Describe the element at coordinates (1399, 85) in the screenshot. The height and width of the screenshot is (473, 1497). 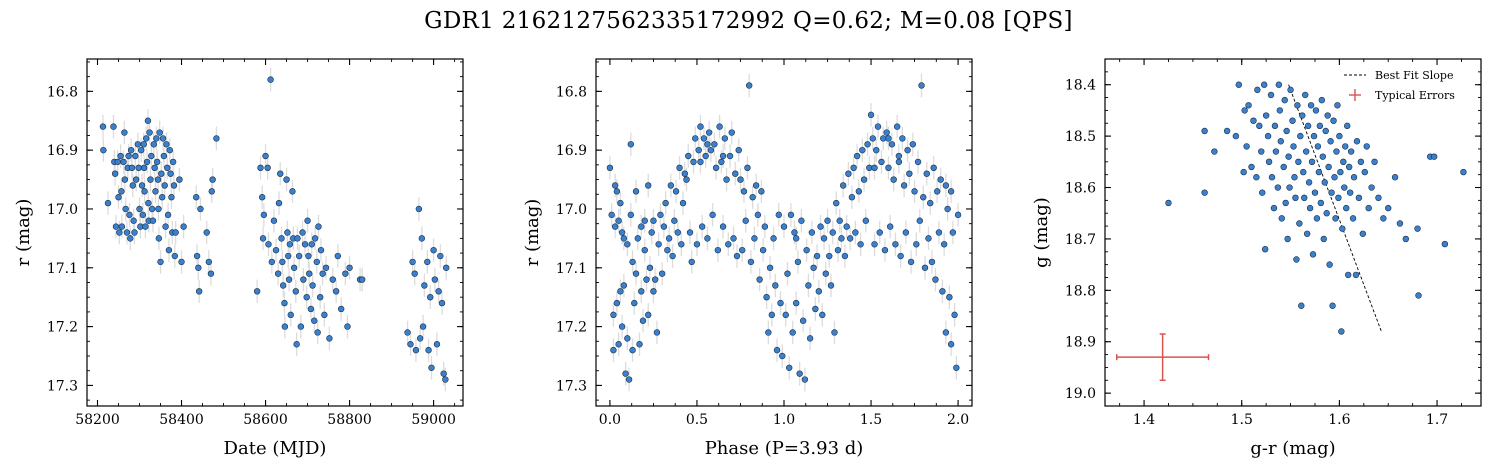
I see `legend: Best Fit Slope Typical Errors` at that location.